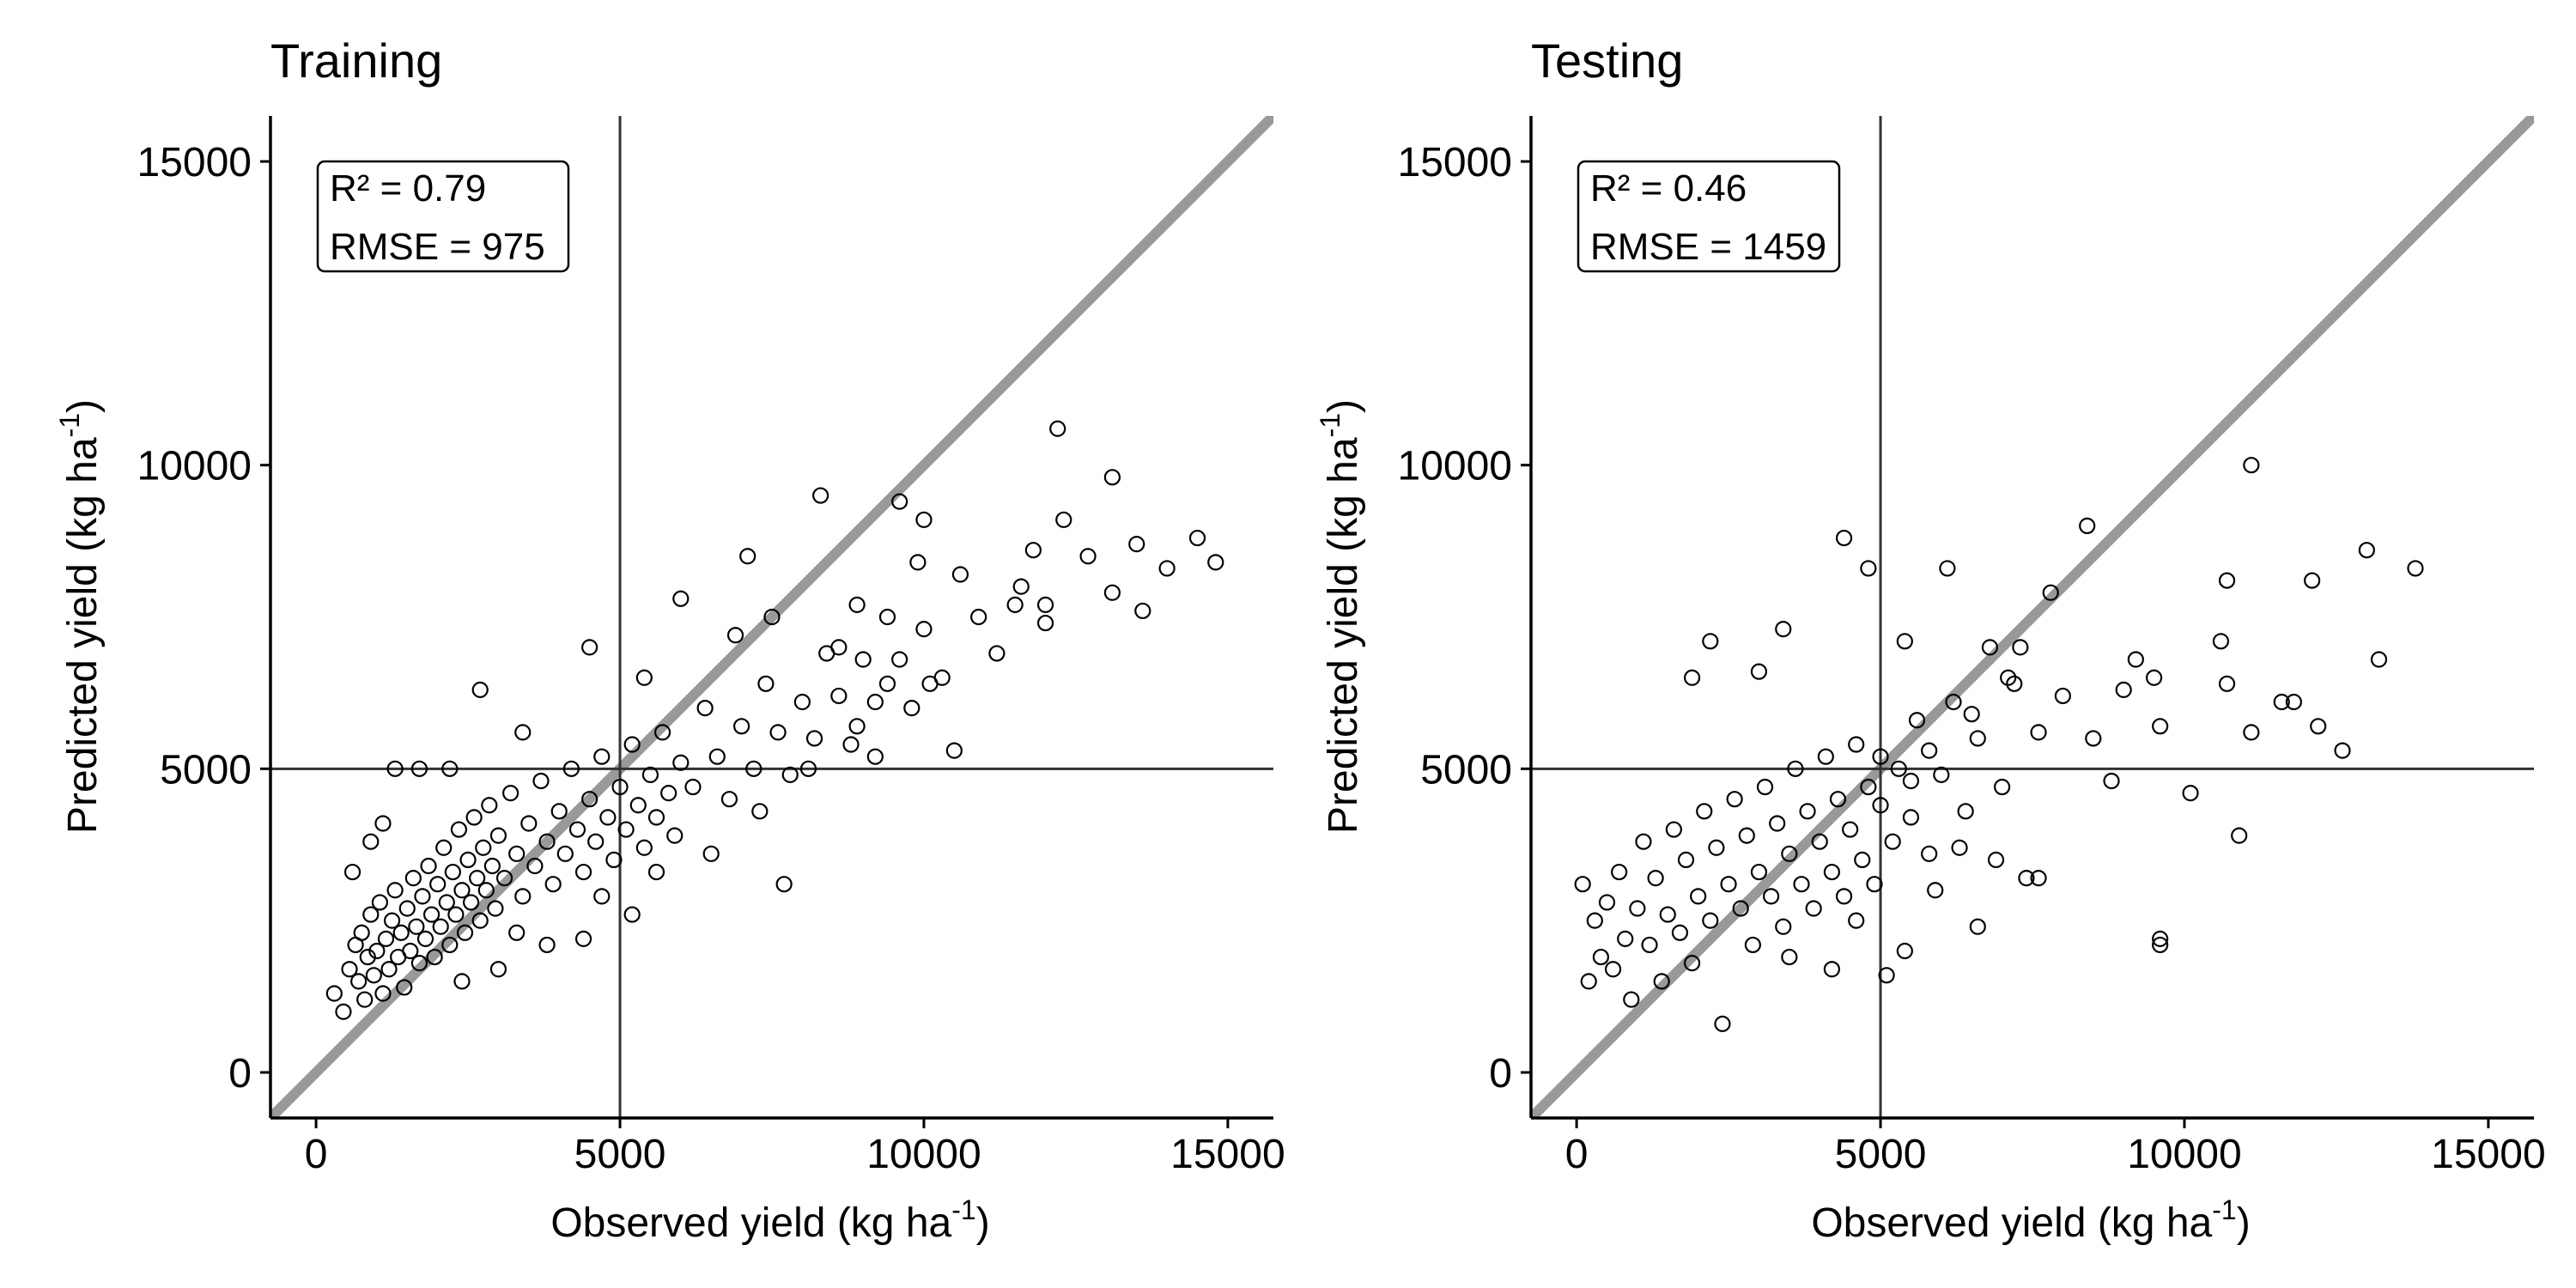 This screenshot has height=1288, width=2576. I want to click on x-axis-title-superscript: -1, so click(2224, 1210).